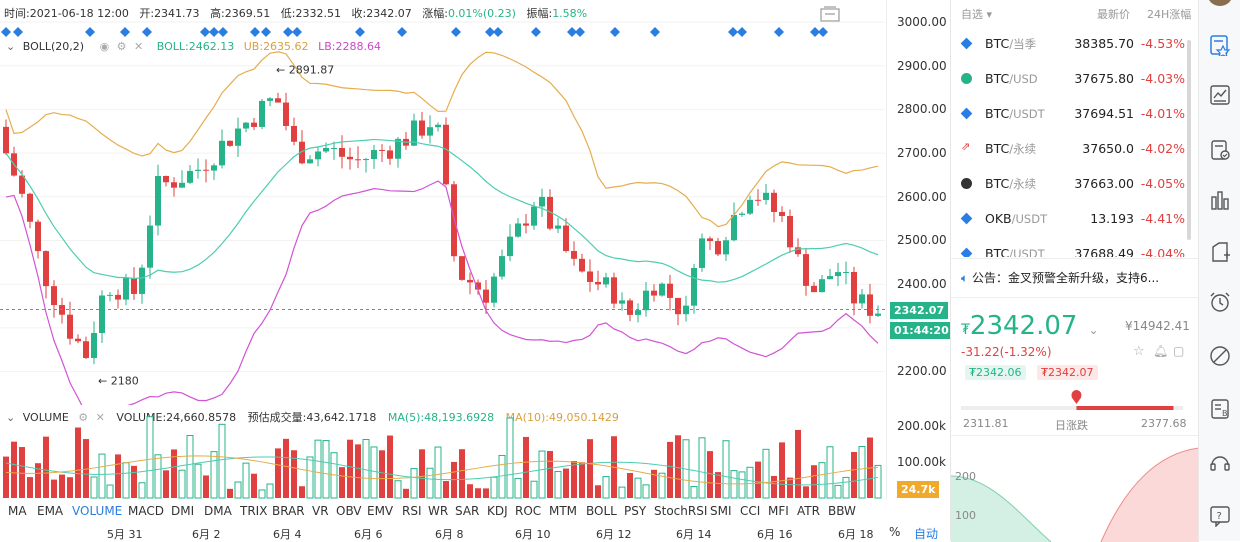 The width and height of the screenshot is (1240, 542). Describe the element at coordinates (842, 511) in the screenshot. I see `indicator-tab-bbw: BBW` at that location.